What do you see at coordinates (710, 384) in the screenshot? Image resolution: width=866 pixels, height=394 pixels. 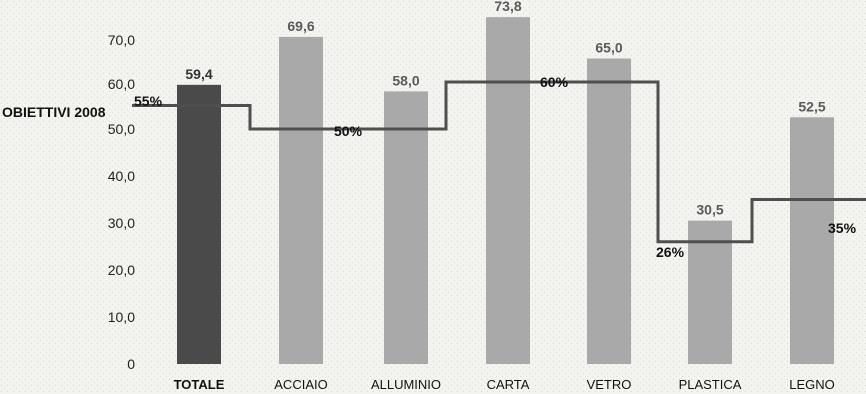 I see `category-label-plastica: PLASTICA` at bounding box center [710, 384].